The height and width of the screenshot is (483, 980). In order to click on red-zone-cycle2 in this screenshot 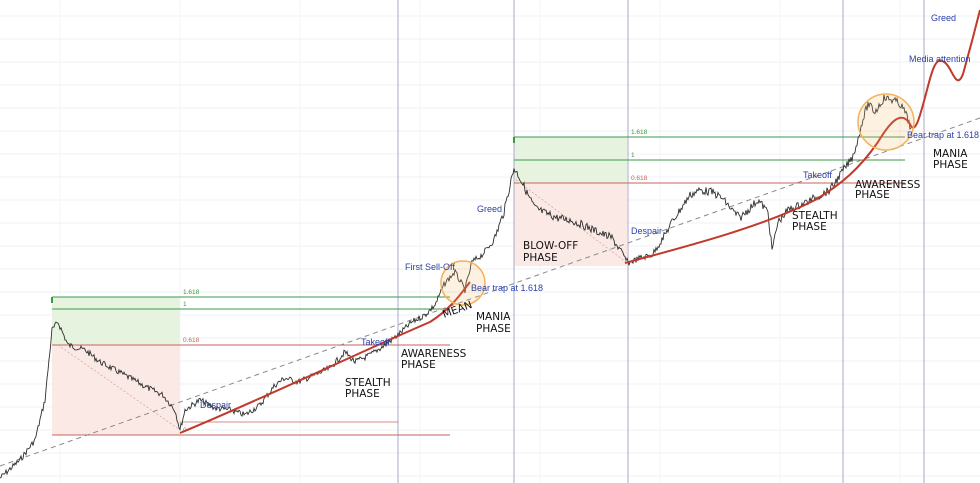, I will do `click(570, 224)`.